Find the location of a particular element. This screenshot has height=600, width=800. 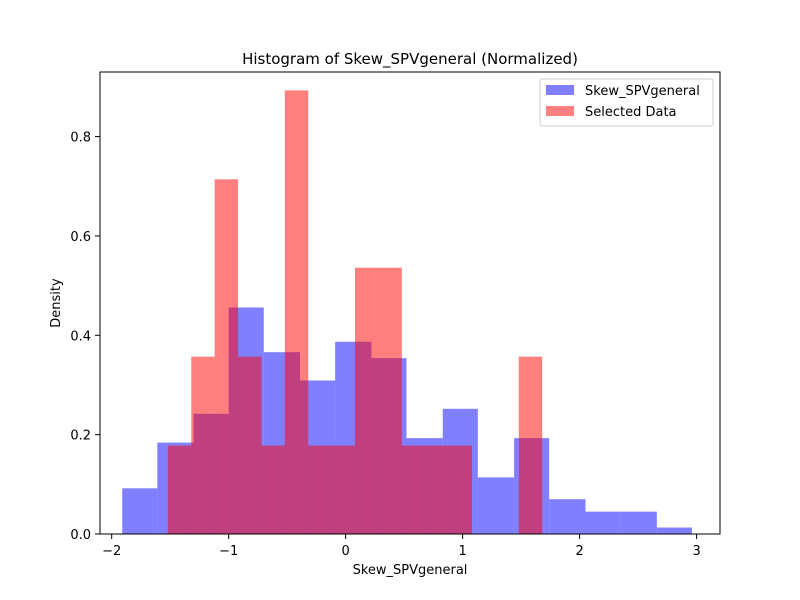

x-tick-label: 2 is located at coordinates (579, 551).